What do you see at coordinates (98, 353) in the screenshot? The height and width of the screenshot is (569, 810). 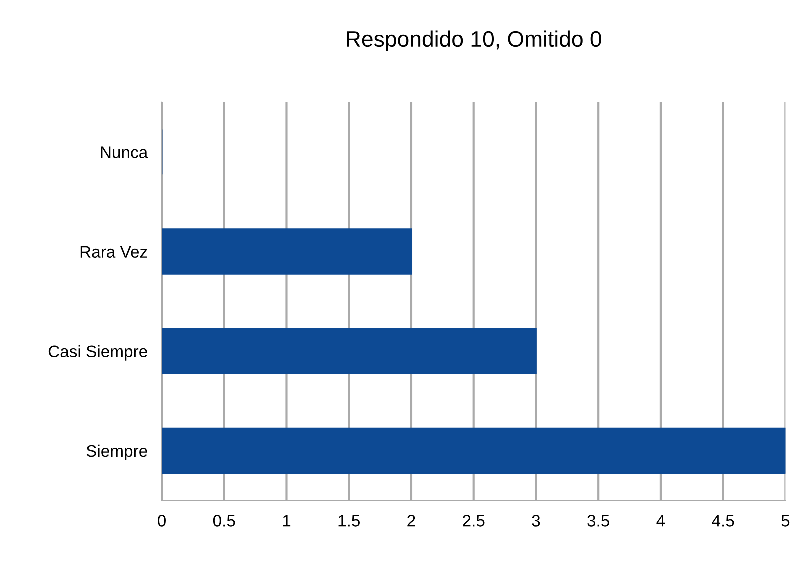 I see `y-tick-label: Casi Siempre` at bounding box center [98, 353].